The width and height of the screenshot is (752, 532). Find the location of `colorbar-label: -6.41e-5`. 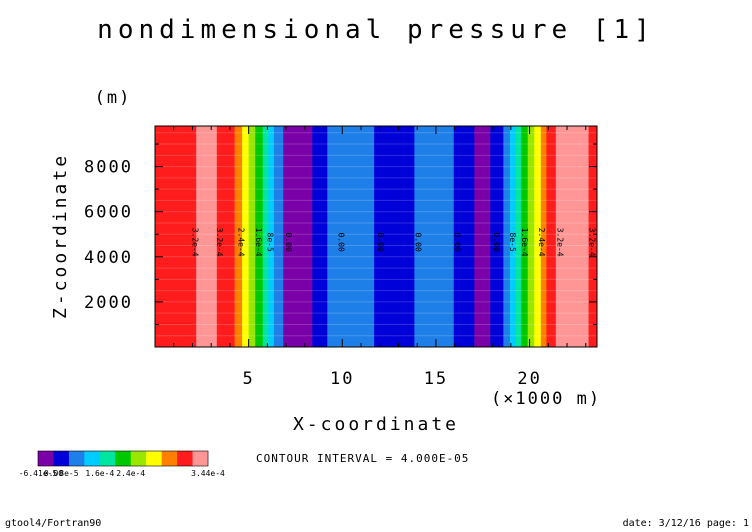

colorbar-label: -6.41e-5 is located at coordinates (38, 473).